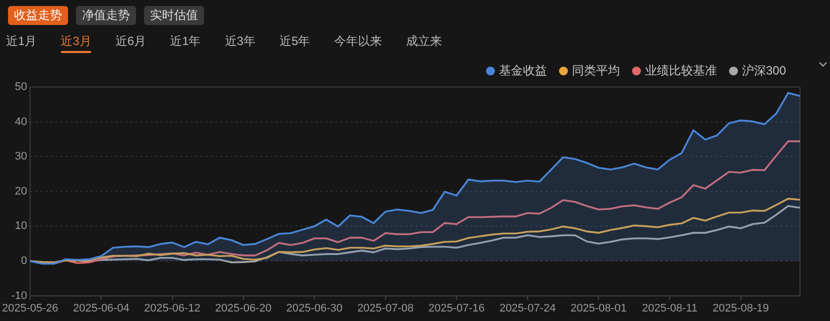 The height and width of the screenshot is (321, 830). Describe the element at coordinates (385, 308) in the screenshot. I see `x-tick-label: 2025-07-08` at that location.